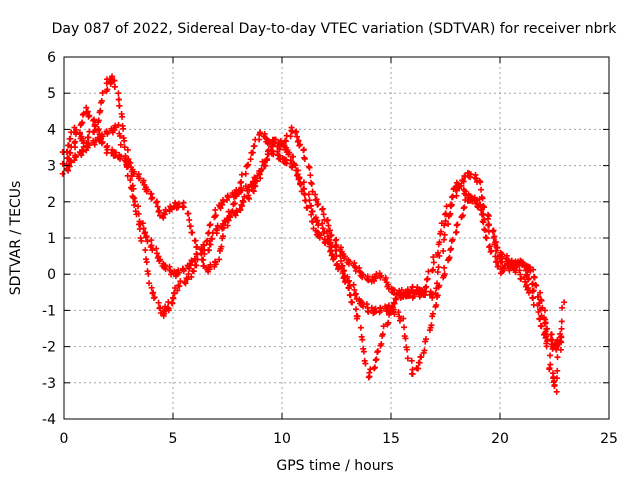 Image resolution: width=640 pixels, height=480 pixels. What do you see at coordinates (173, 439) in the screenshot?
I see `x-tick-label: 5` at bounding box center [173, 439].